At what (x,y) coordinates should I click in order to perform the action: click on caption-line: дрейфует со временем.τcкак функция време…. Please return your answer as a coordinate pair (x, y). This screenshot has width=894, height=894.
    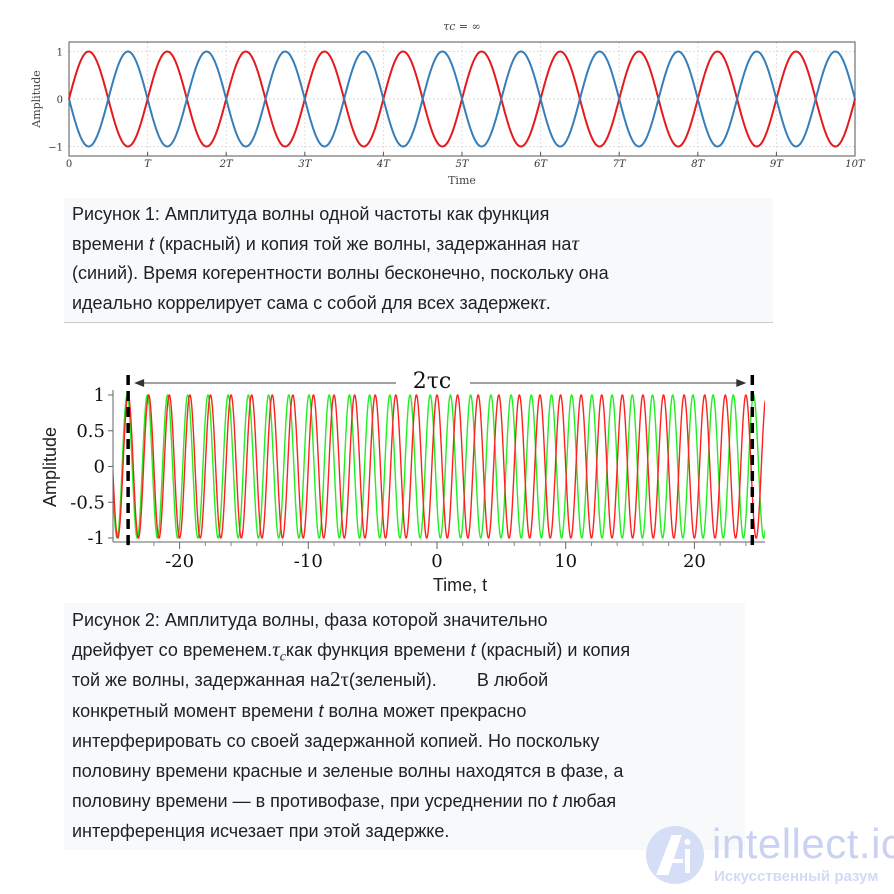
    Looking at the image, I should click on (404, 650).